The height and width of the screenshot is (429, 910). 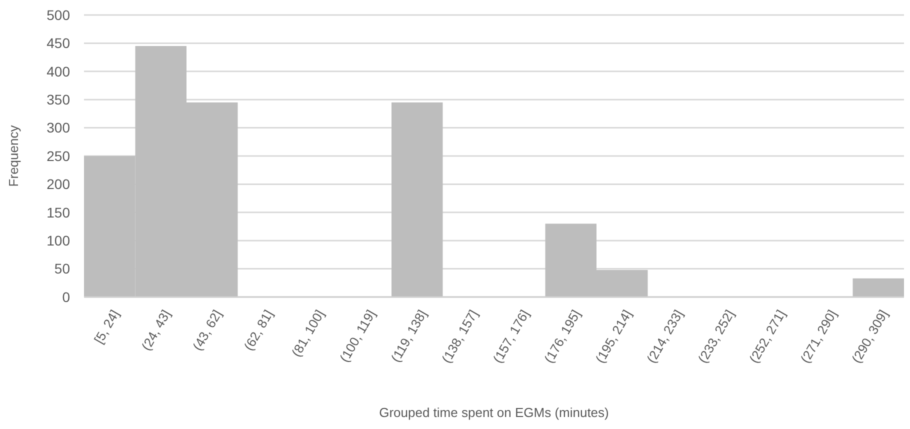 I want to click on y-tick-label: 450, so click(x=58, y=43).